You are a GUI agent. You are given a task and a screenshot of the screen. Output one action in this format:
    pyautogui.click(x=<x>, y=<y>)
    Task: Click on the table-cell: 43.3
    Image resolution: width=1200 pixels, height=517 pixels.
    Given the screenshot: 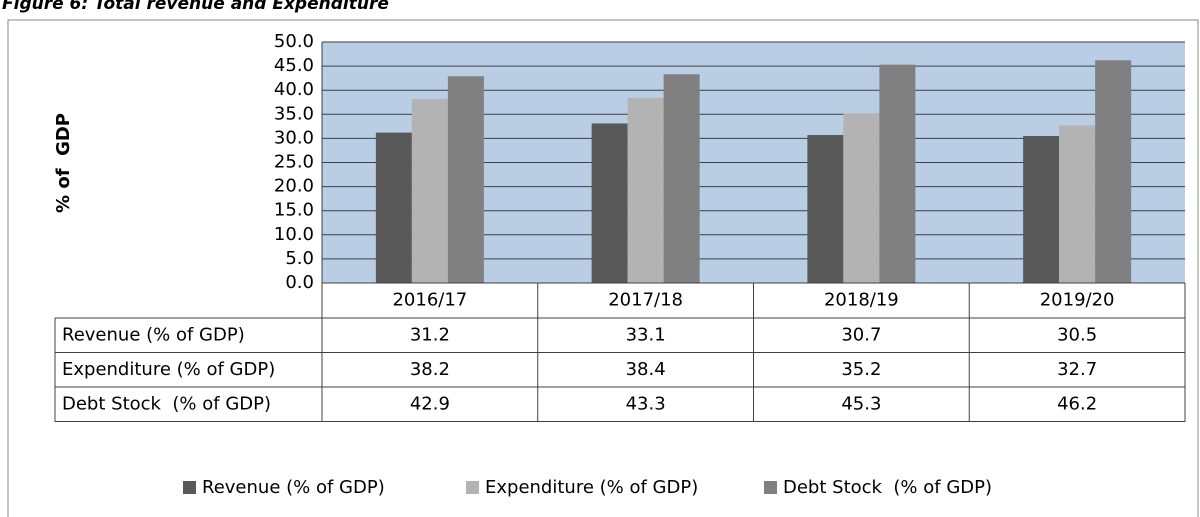 What is the action you would take?
    pyautogui.click(x=646, y=403)
    